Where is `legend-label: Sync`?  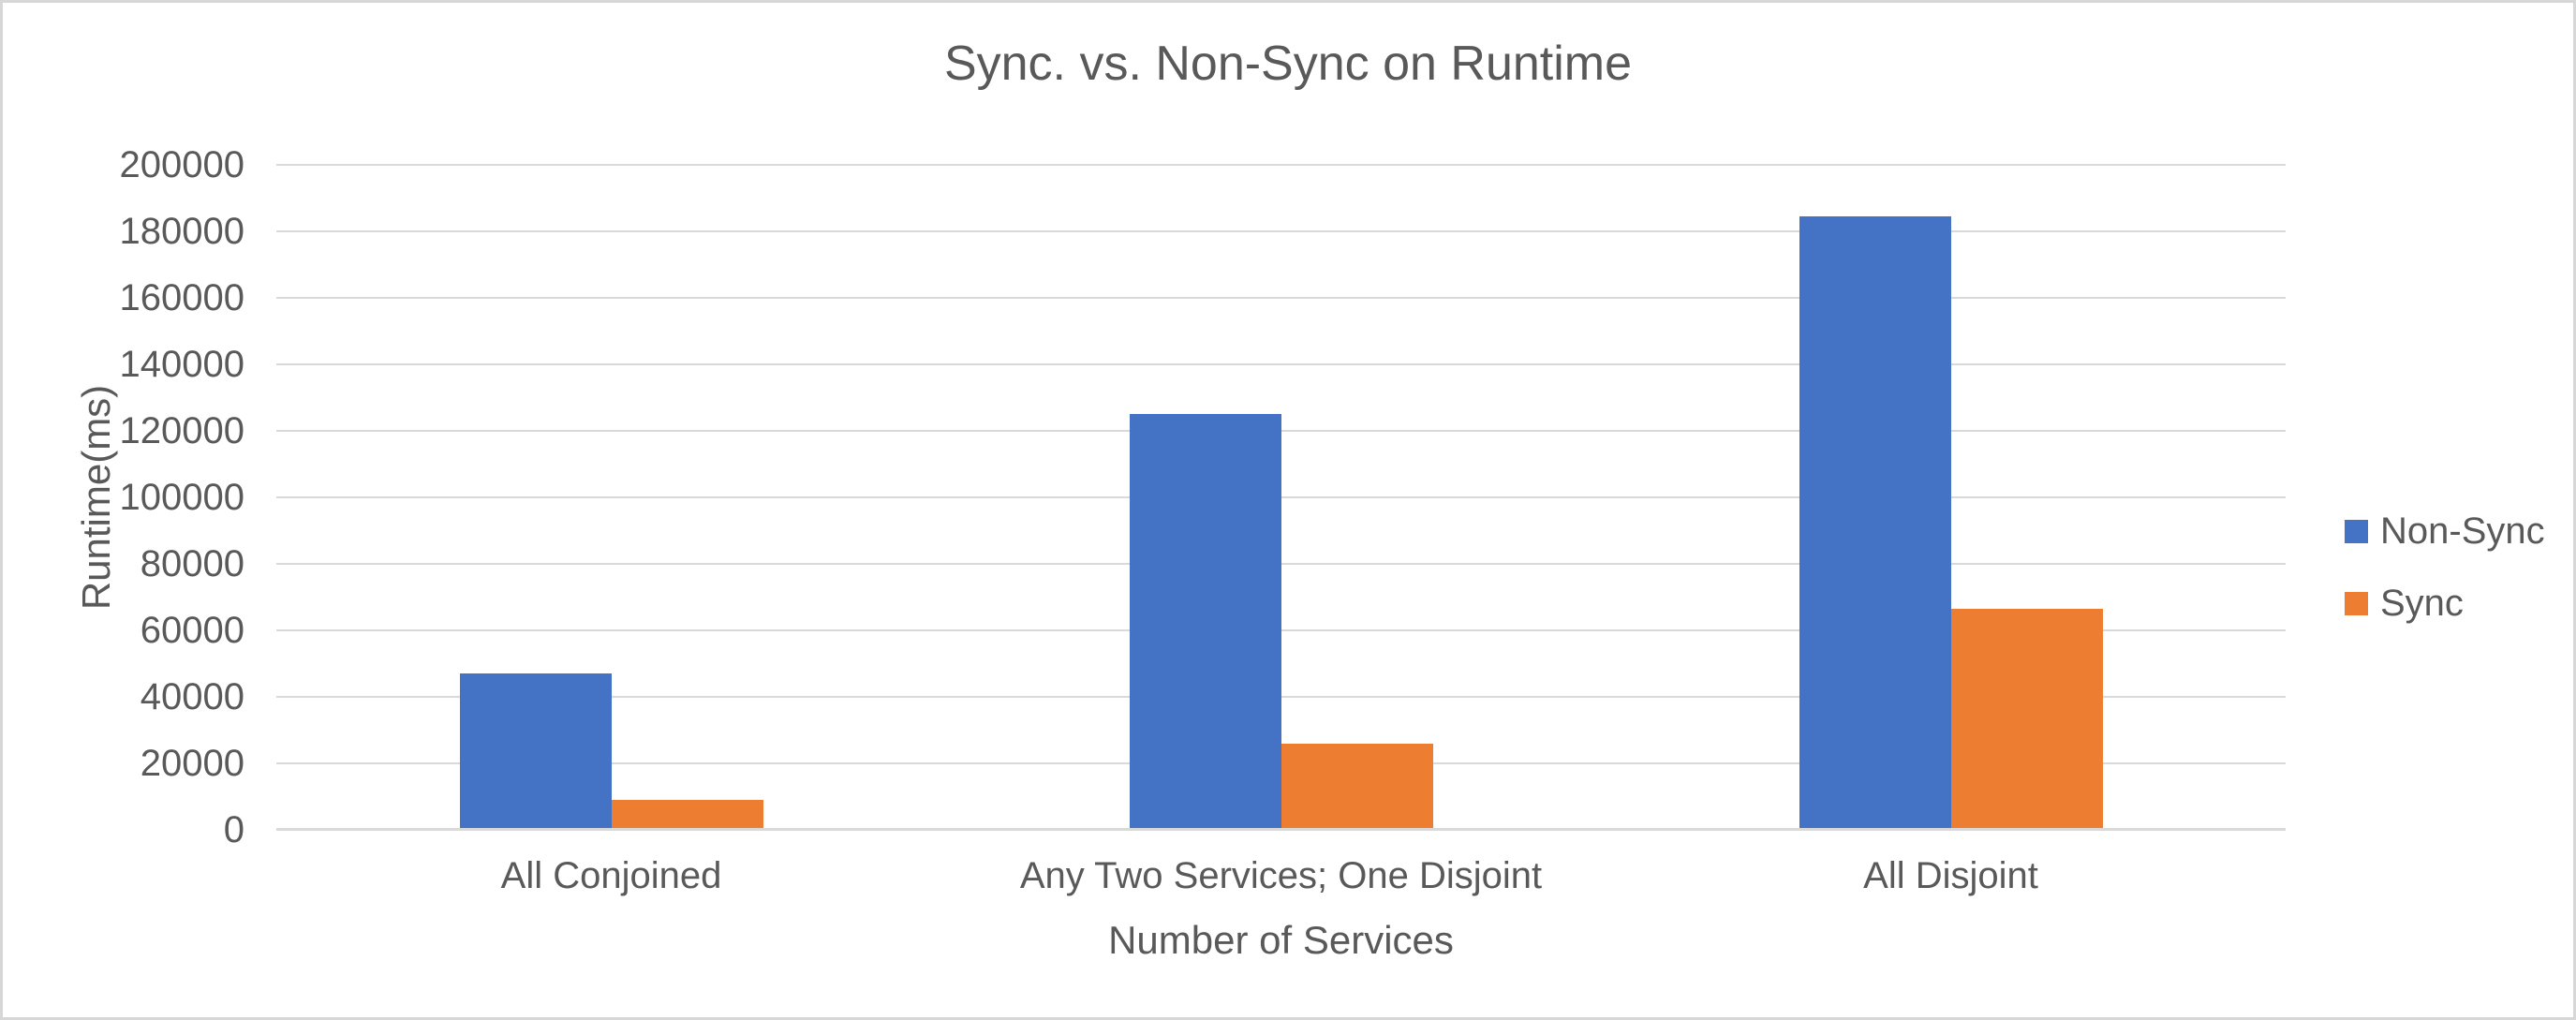 legend-label: Sync is located at coordinates (2422, 604).